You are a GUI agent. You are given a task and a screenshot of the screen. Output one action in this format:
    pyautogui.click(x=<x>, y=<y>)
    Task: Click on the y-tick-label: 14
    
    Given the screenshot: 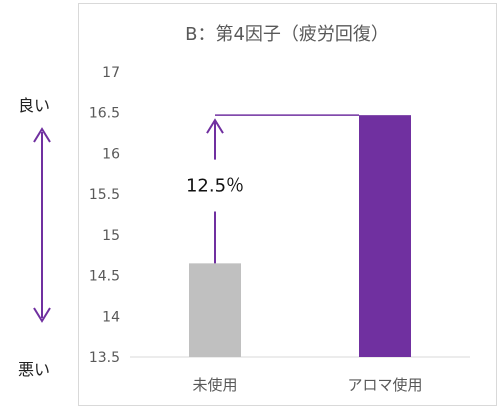 What is the action you would take?
    pyautogui.click(x=111, y=317)
    